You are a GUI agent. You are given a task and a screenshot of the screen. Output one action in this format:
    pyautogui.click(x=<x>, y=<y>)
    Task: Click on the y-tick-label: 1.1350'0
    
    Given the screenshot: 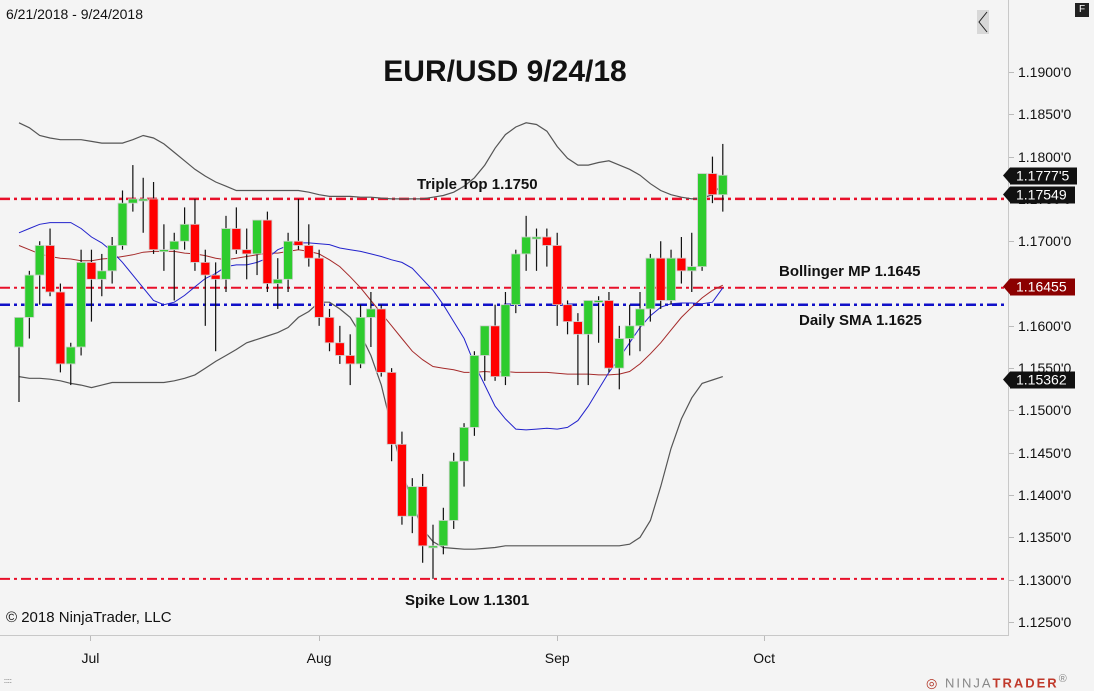 What is the action you would take?
    pyautogui.click(x=1045, y=537)
    